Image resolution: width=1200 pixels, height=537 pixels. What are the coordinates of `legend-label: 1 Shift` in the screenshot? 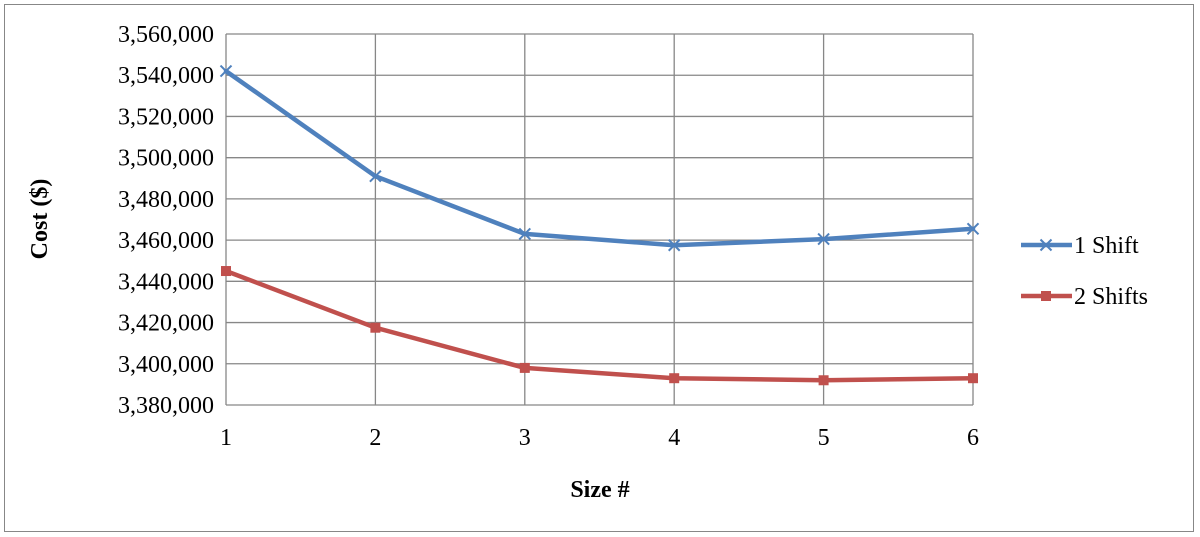 It's located at (1106, 246).